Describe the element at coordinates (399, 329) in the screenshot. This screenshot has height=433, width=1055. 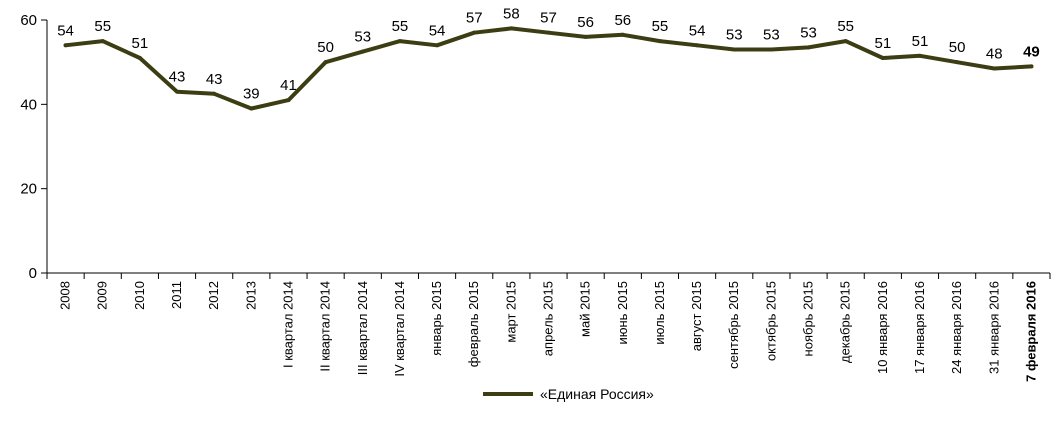
I see `x-tick-label: IV квартал 2014` at that location.